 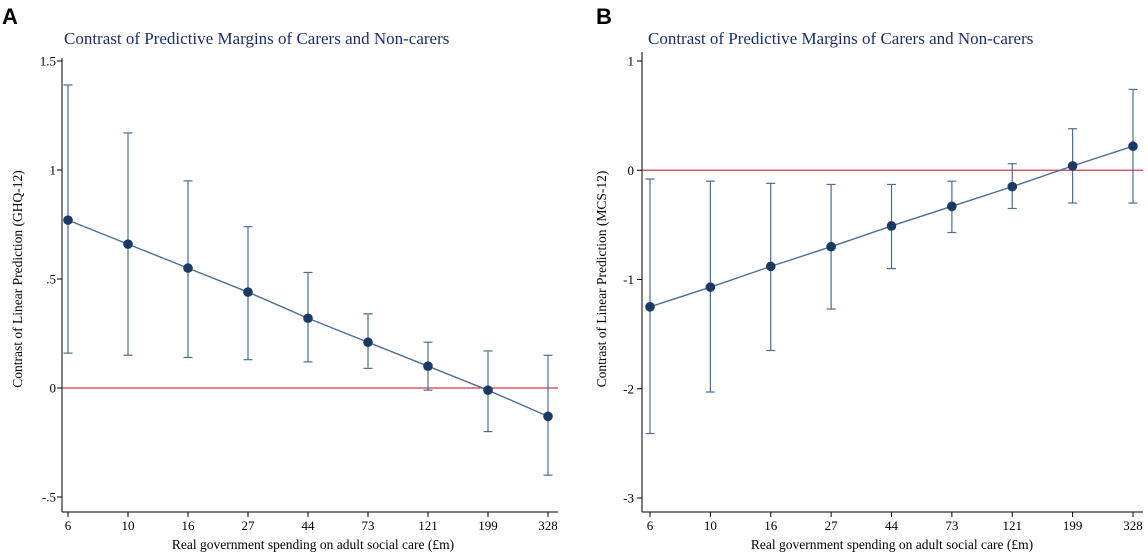 What do you see at coordinates (10, 16) in the screenshot?
I see `panel-label-a: A` at bounding box center [10, 16].